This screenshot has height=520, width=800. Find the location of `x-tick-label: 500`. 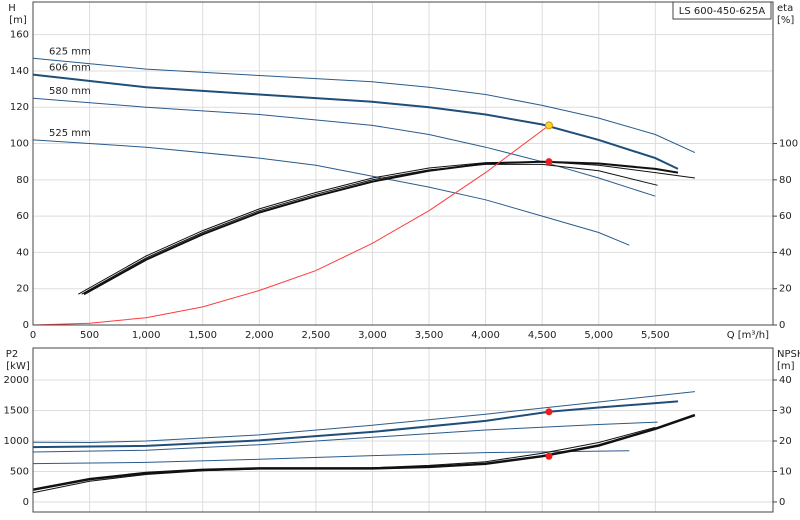

x-tick-label: 500 is located at coordinates (89, 335).